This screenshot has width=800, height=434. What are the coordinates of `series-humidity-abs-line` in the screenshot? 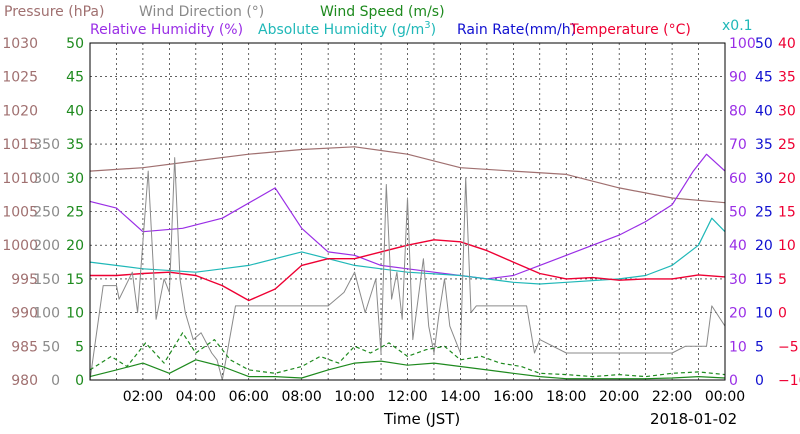 It's located at (407, 251).